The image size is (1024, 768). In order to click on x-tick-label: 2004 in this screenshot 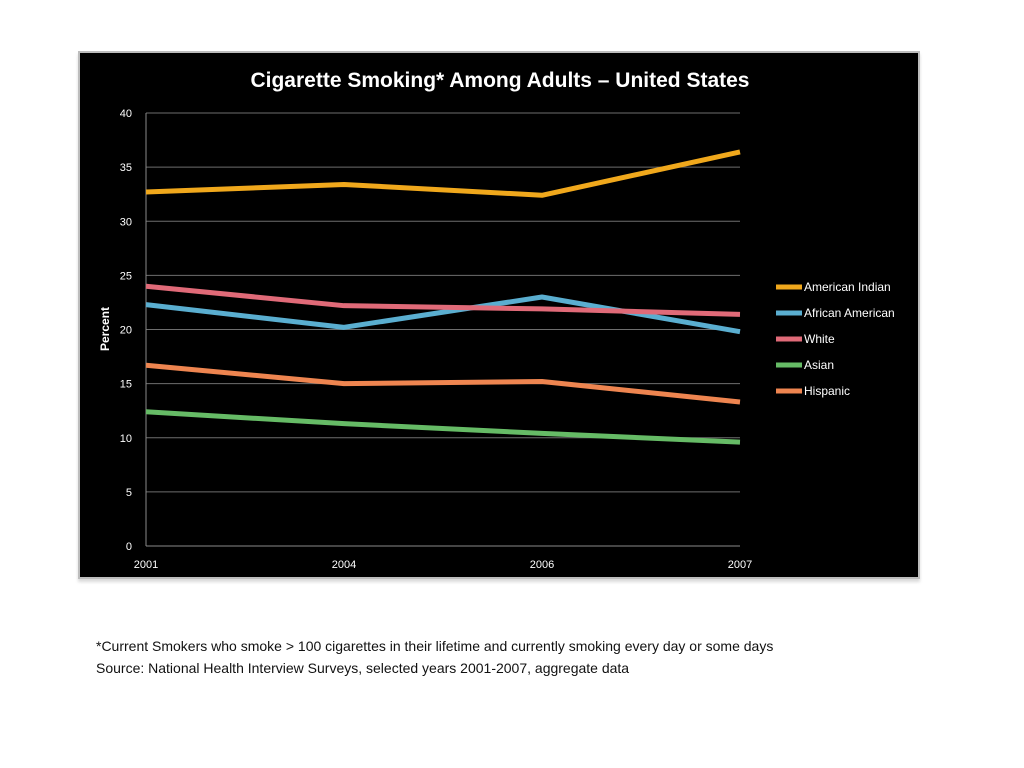, I will do `click(344, 565)`.